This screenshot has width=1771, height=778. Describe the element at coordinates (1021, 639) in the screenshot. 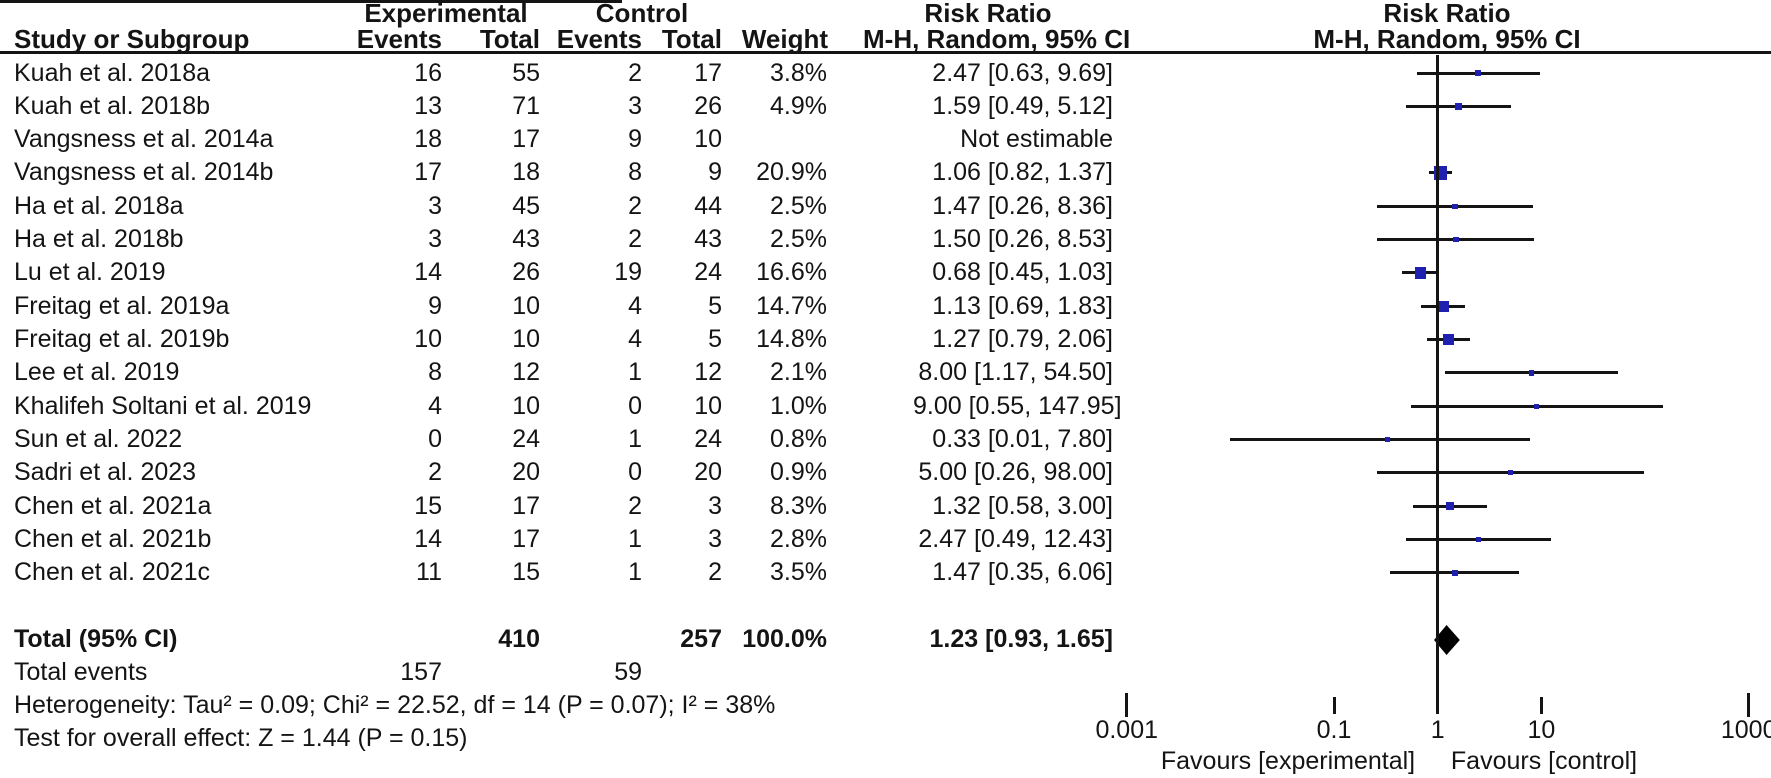

I see `total-risk-ratio: 1.23 [0.93, 1.65]` at that location.